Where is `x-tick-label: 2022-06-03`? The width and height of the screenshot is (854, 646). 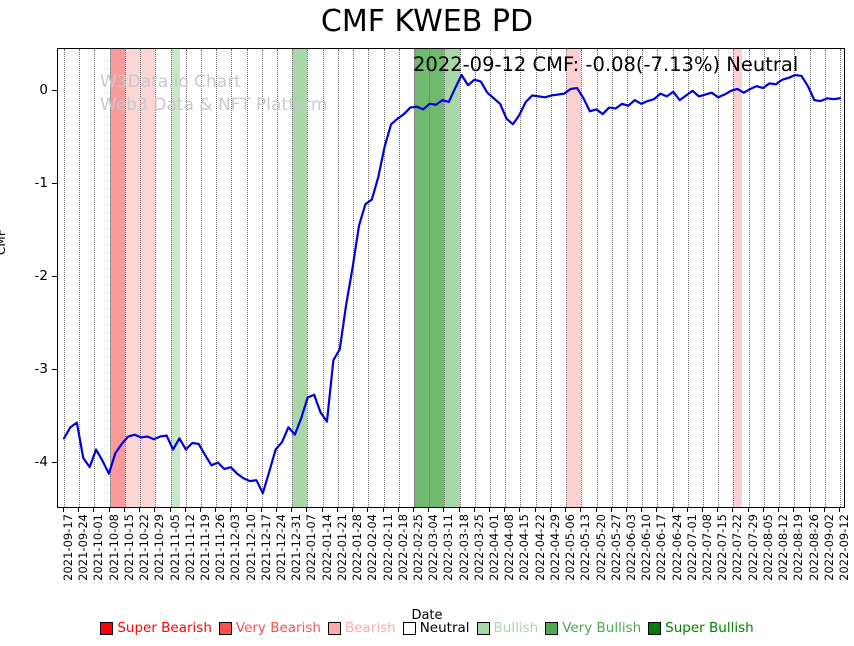
x-tick-label: 2022-06-03 is located at coordinates (630, 547).